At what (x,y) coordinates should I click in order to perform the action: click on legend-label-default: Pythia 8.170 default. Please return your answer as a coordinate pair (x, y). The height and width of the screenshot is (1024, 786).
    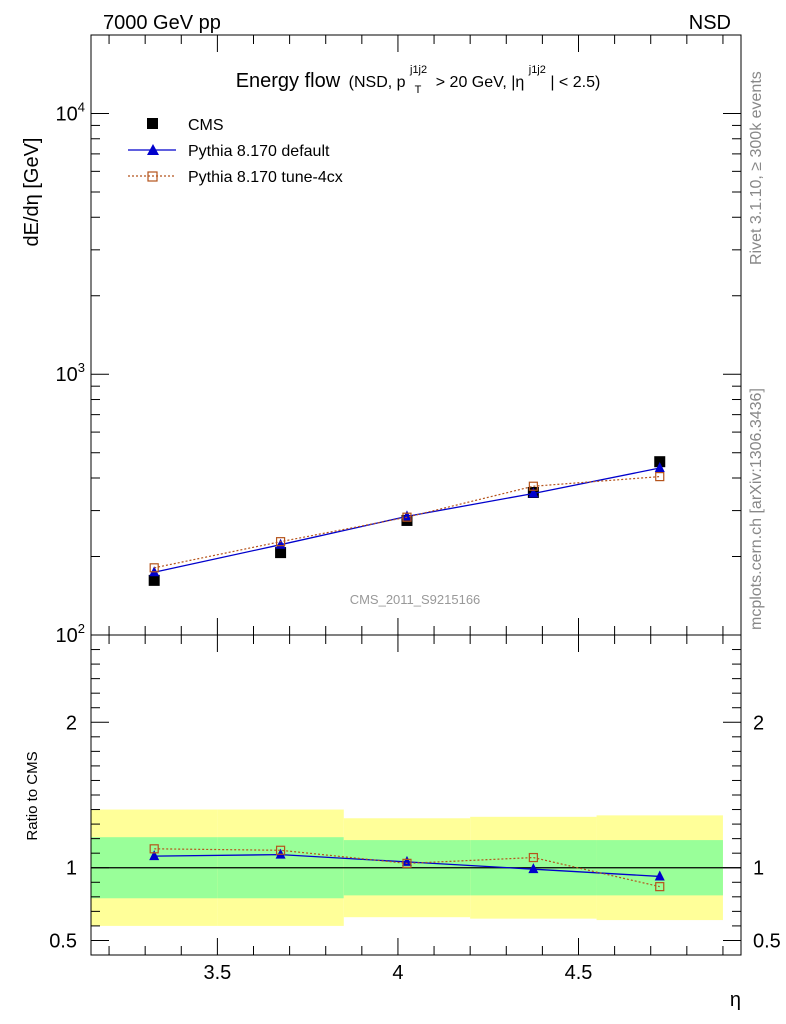
    Looking at the image, I should click on (259, 151).